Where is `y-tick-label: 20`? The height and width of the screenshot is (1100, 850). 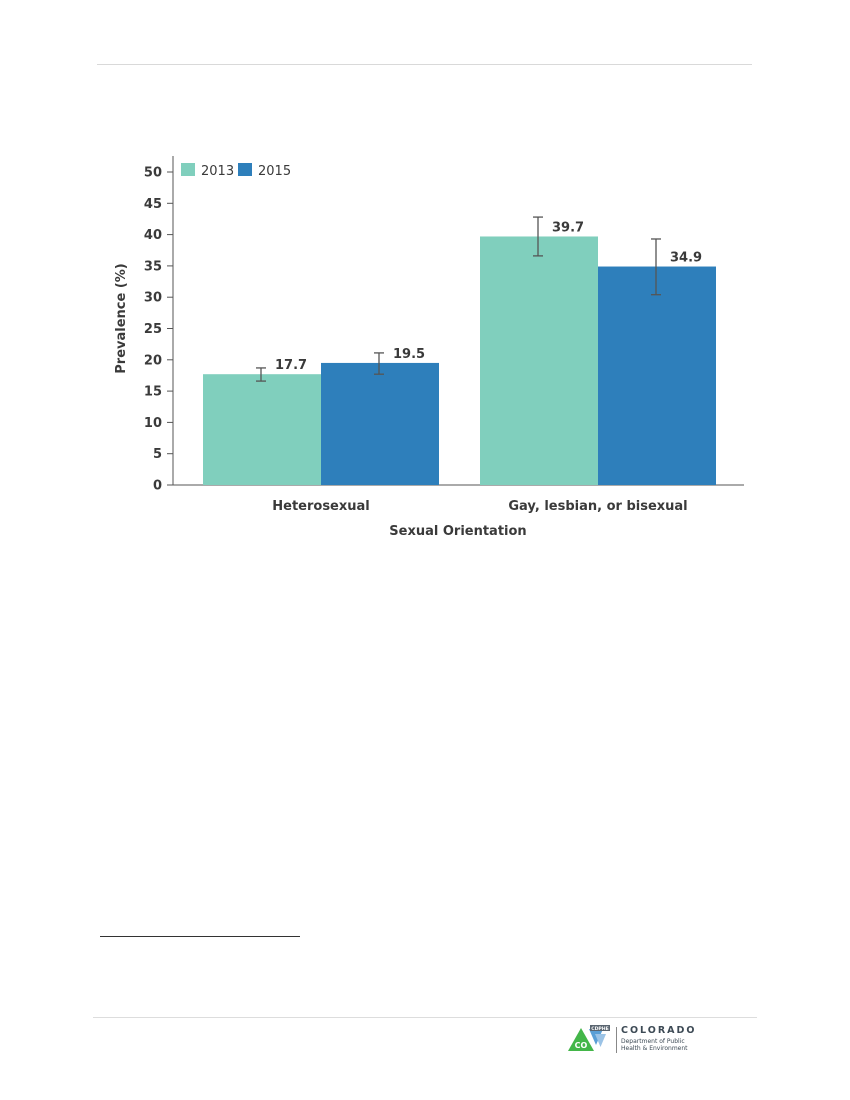
y-tick-label: 20 is located at coordinates (153, 360).